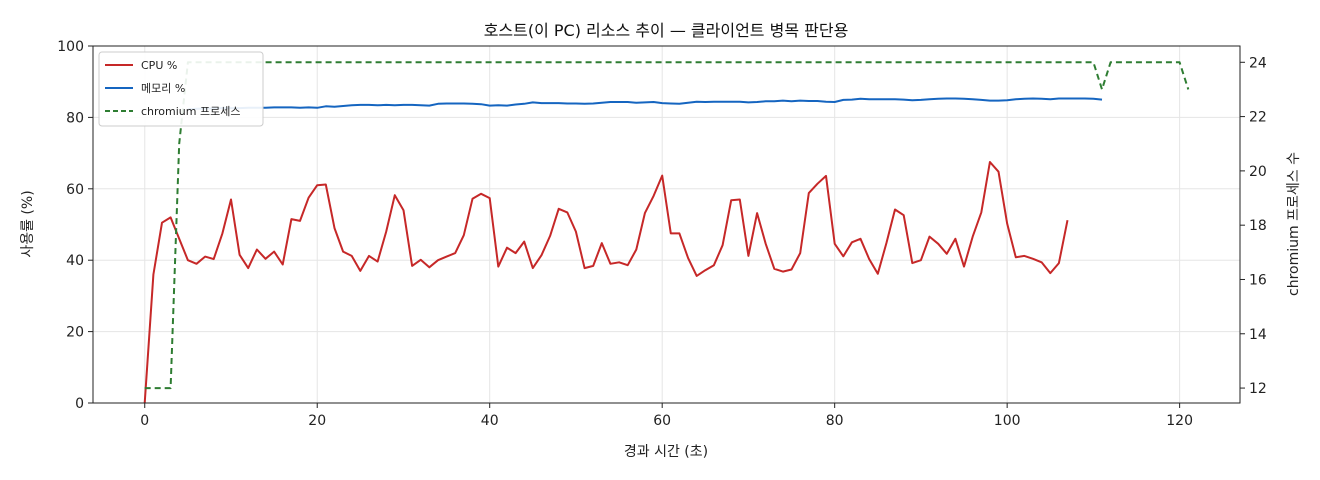 The height and width of the screenshot is (480, 1320). I want to click on legend: CPU % 메모리 % chromium 프로세스, so click(181, 89).